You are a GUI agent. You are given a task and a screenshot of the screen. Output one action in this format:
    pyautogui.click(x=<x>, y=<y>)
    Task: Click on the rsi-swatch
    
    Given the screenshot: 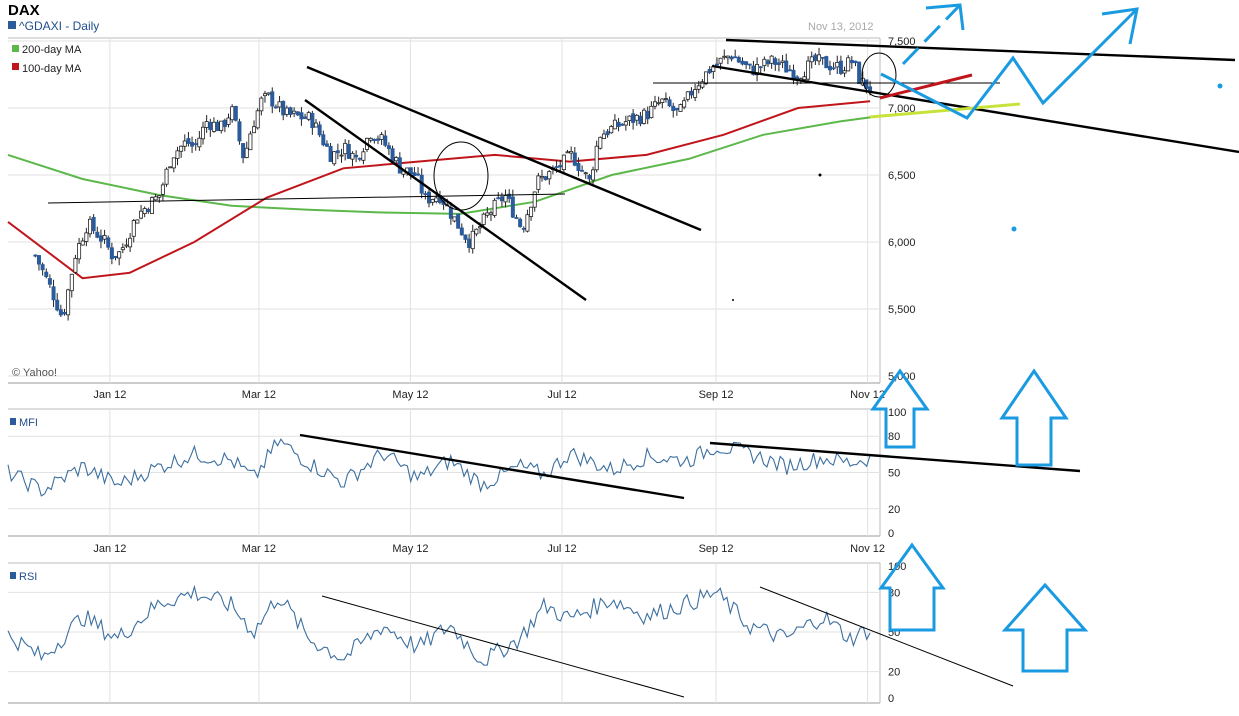 What is the action you would take?
    pyautogui.click(x=13, y=575)
    